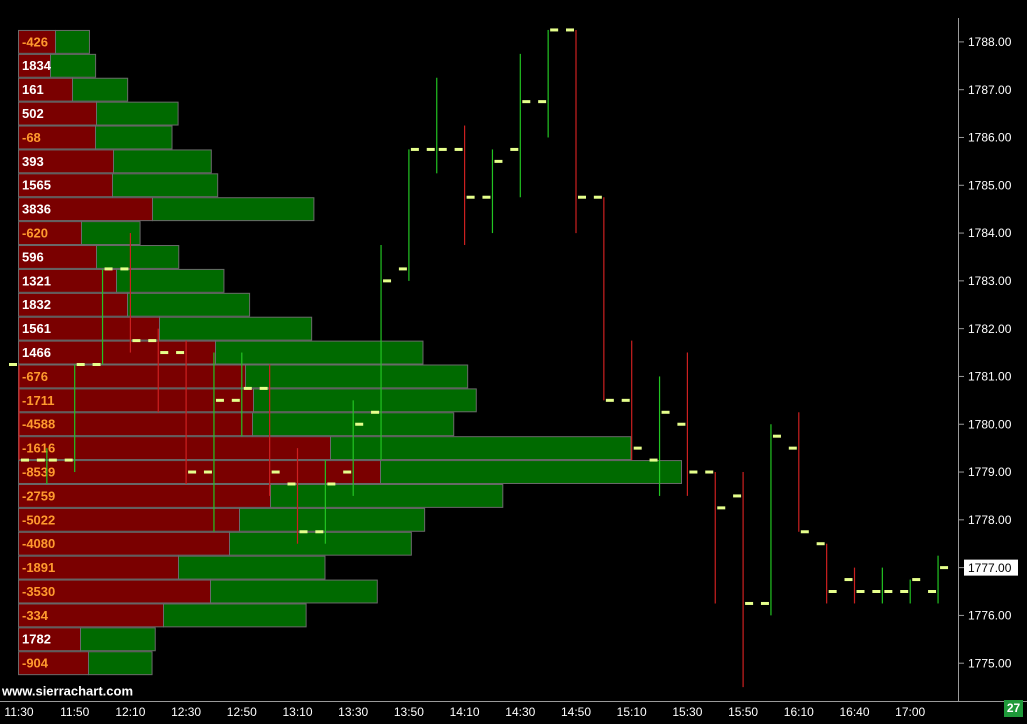 Image resolution: width=1027 pixels, height=724 pixels. Describe the element at coordinates (31, 137) in the screenshot. I see `delta-label: -68` at that location.